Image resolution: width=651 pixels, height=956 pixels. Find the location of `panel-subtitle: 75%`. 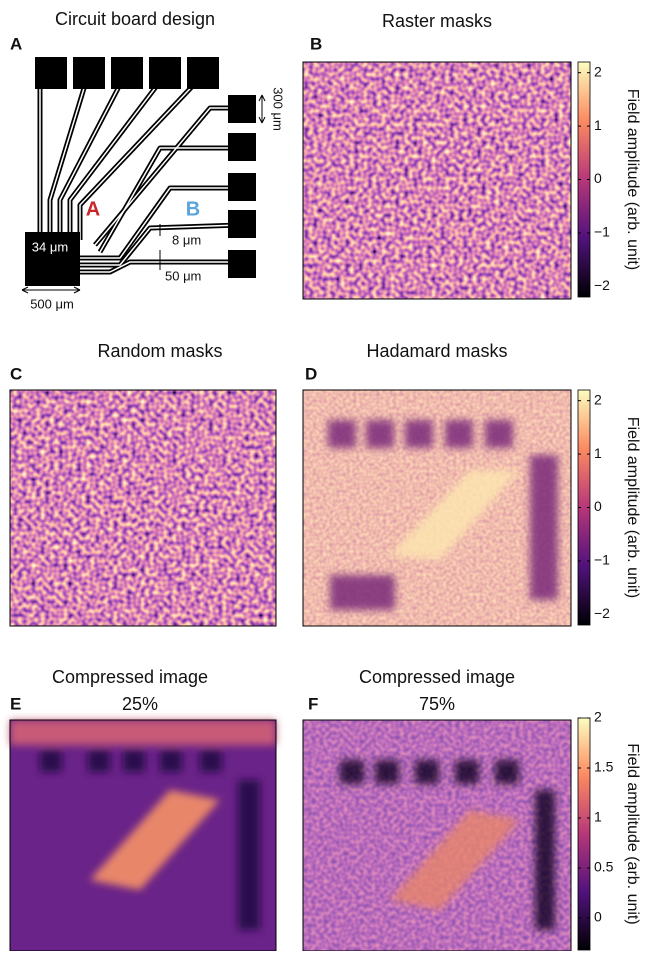

panel-subtitle: 75% is located at coordinates (437, 704).